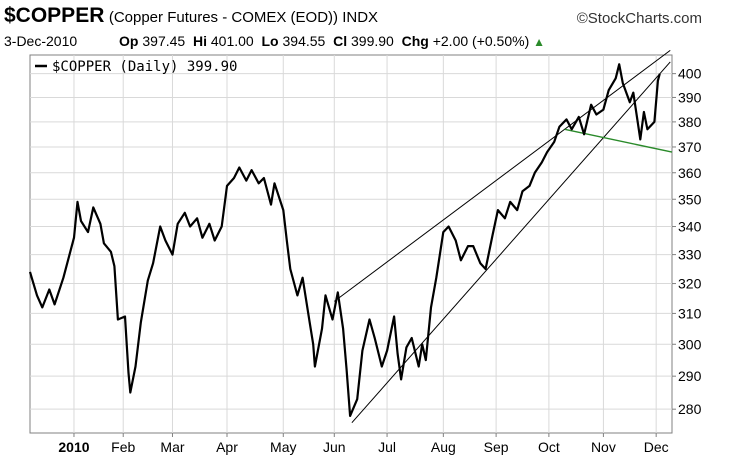 The height and width of the screenshot is (475, 730). Describe the element at coordinates (243, 17) in the screenshot. I see `symbol-description: (Copper Futures - COMEX (EOD)) INDX` at that location.